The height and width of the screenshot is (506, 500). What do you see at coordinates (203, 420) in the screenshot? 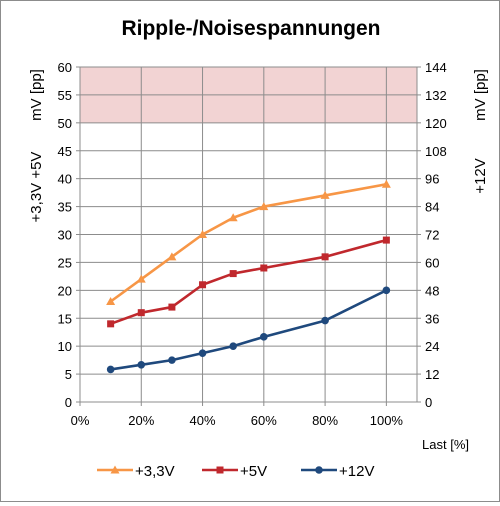
I see `x-tick-label: 40%` at bounding box center [203, 420].